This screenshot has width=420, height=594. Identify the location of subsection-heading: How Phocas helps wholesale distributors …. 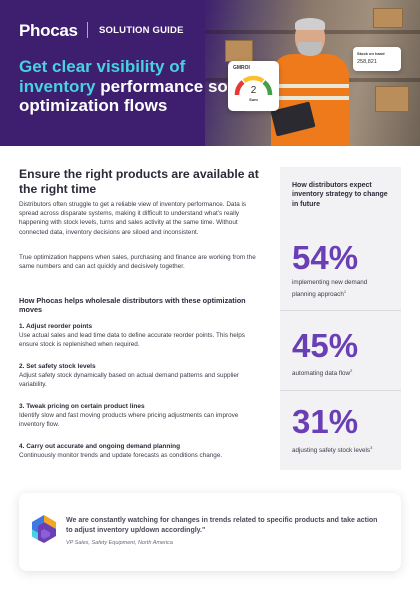
(132, 305).